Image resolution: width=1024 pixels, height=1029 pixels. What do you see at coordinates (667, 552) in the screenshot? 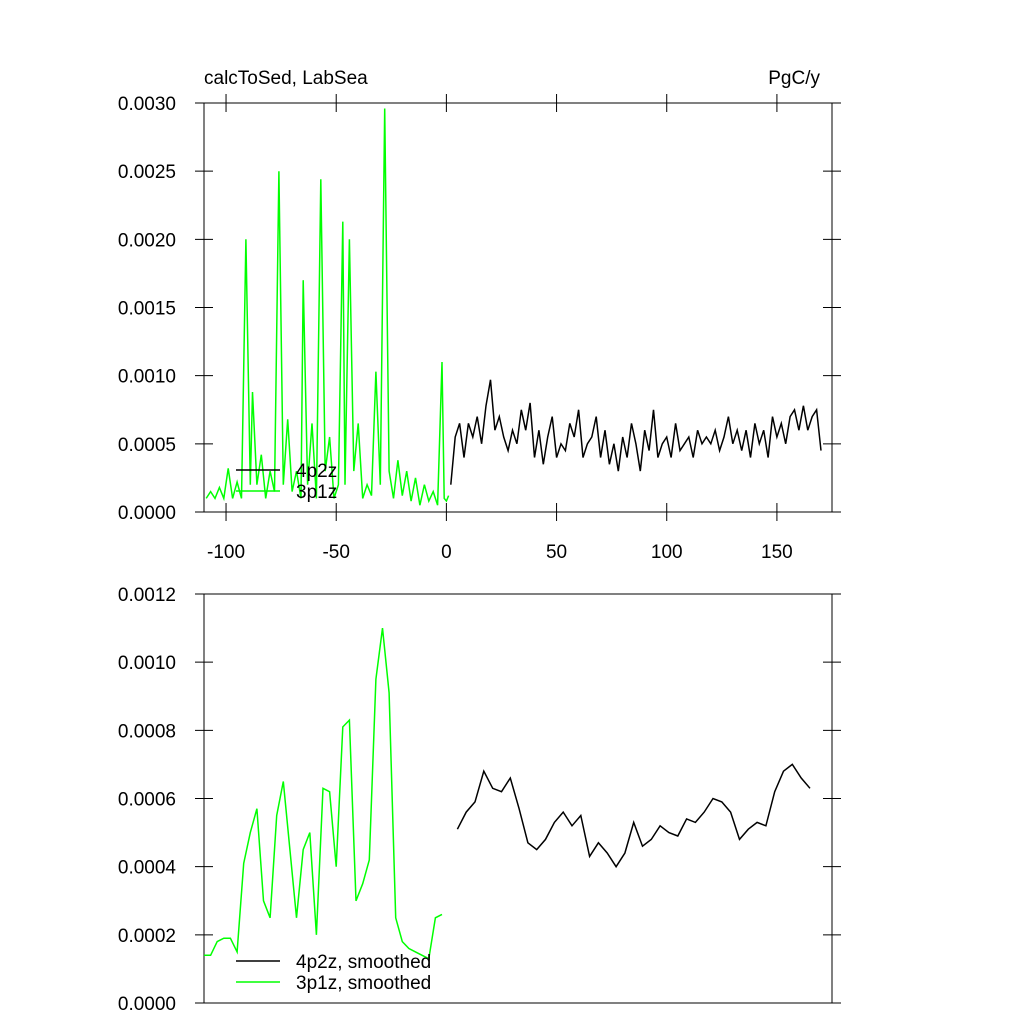
I see `x-tick-label: 100` at bounding box center [667, 552].